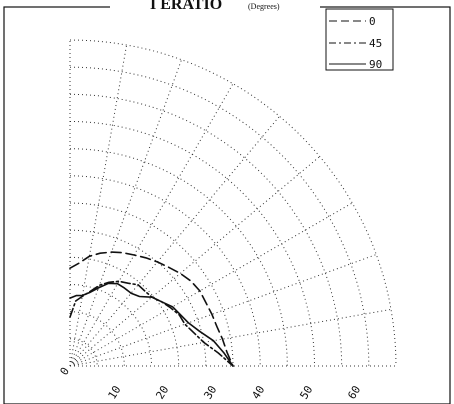 This screenshot has height=404, width=454. I want to click on radial-tick-label: 10, so click(115, 392).